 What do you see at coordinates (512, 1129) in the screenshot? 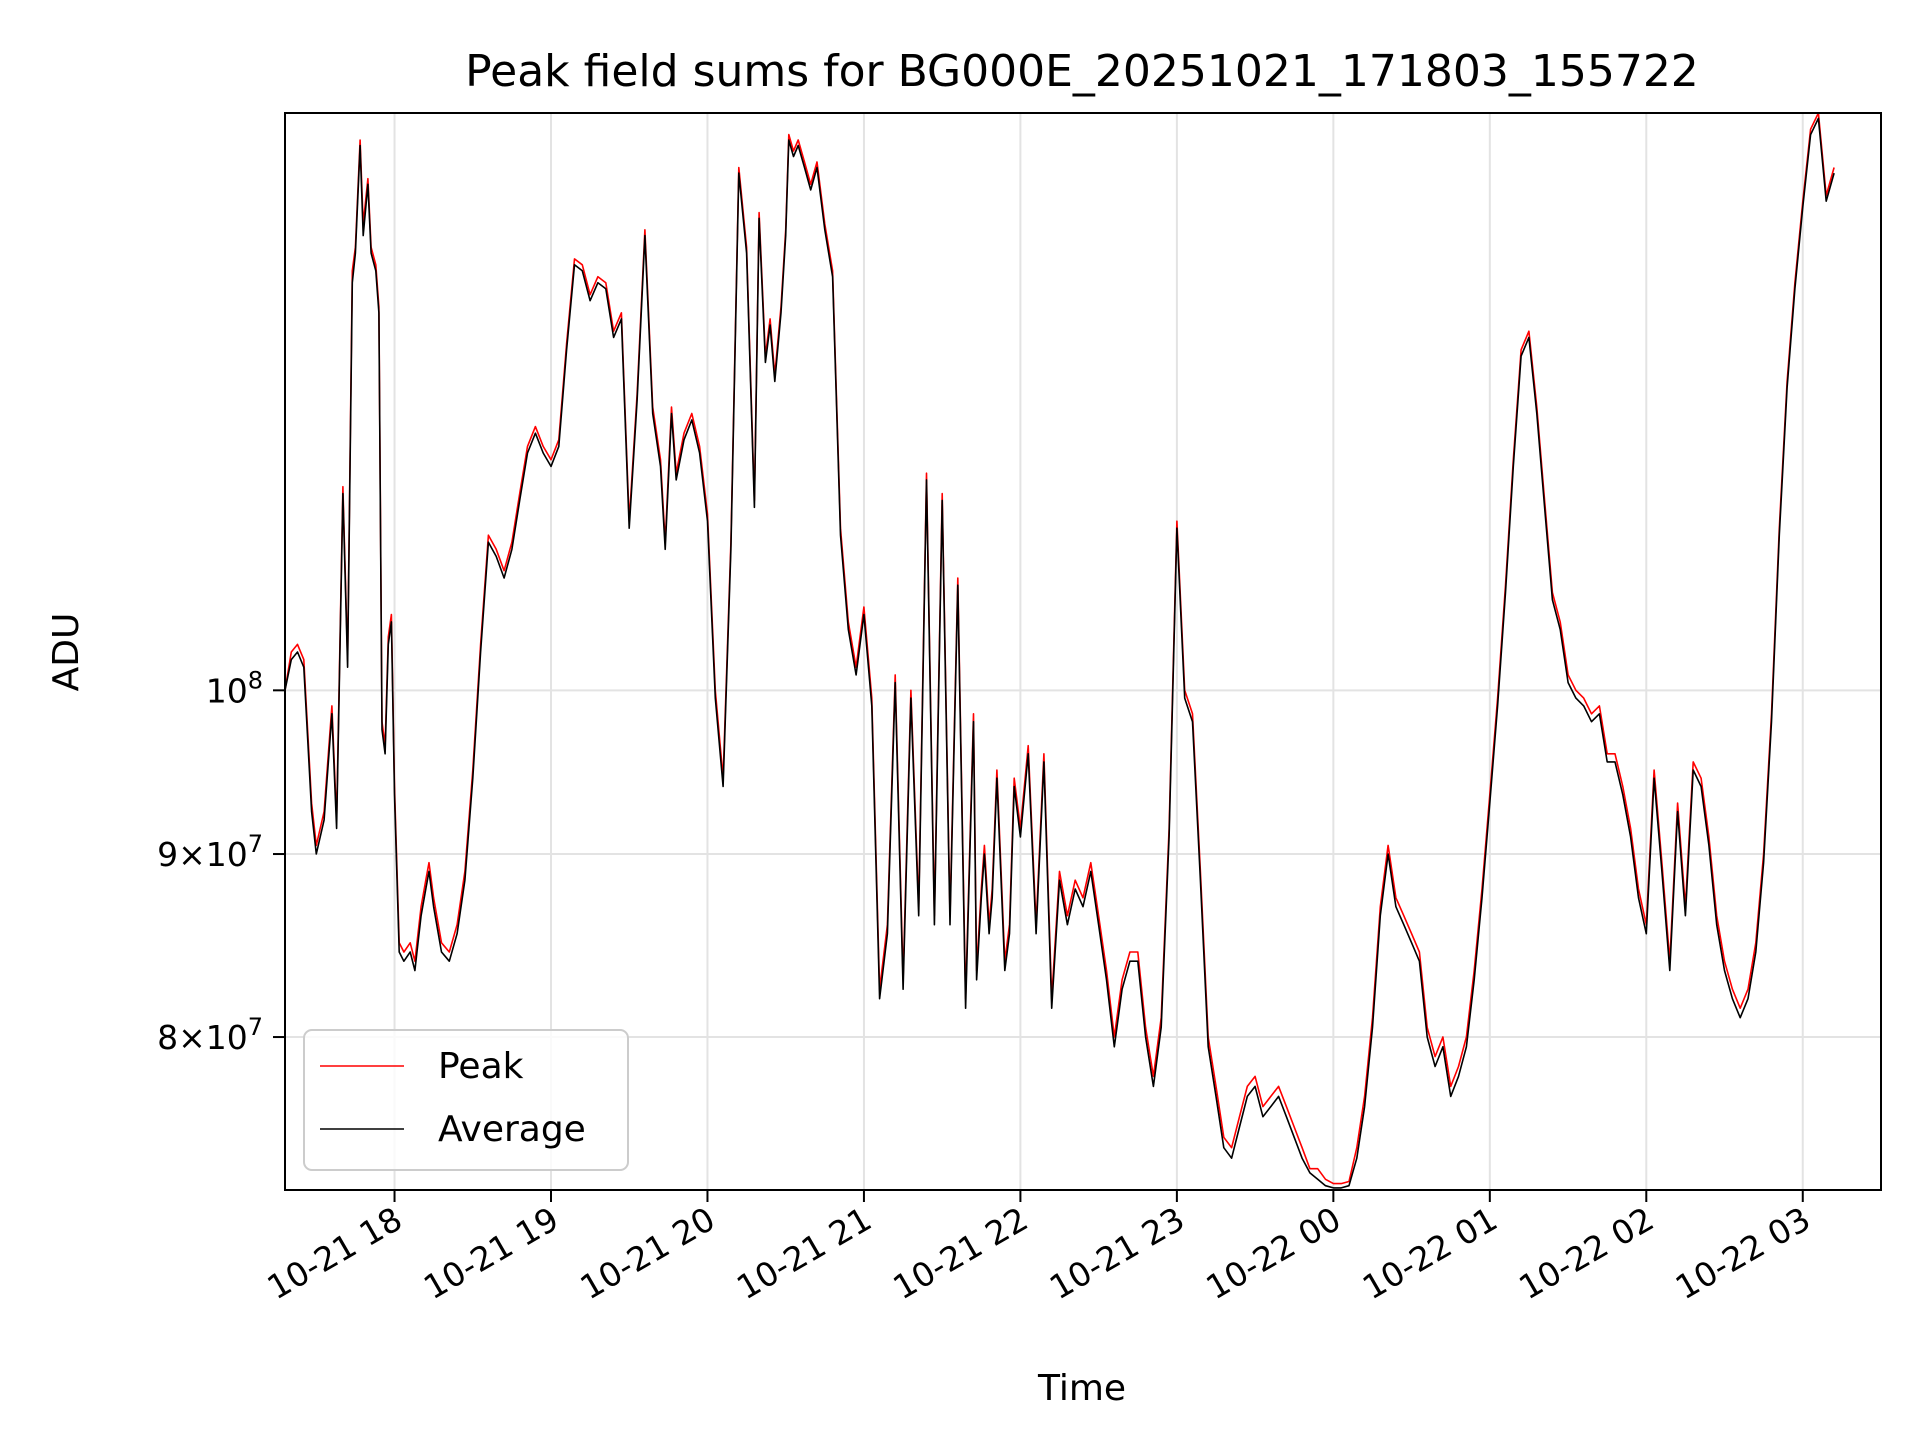
I see `legend-label-average: Average` at bounding box center [512, 1129].